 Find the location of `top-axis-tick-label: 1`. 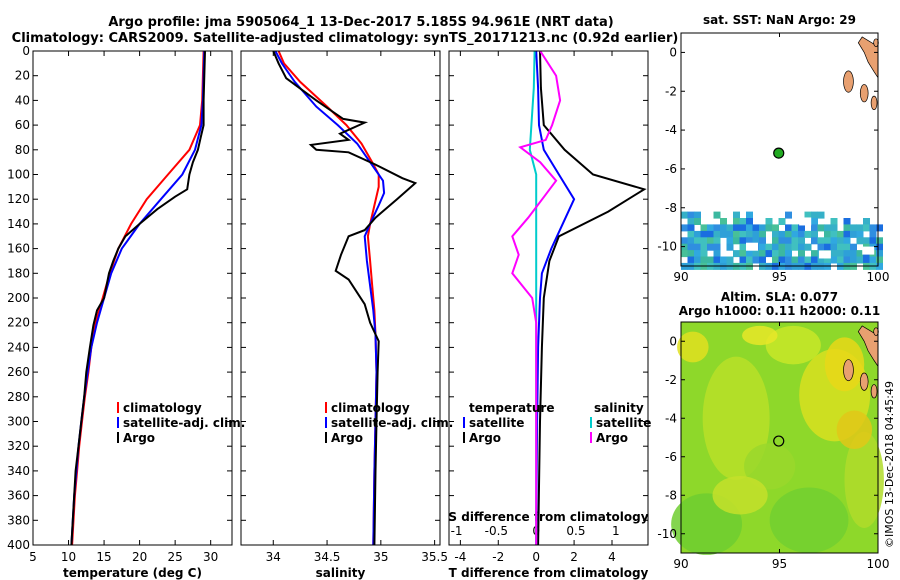

top-axis-tick-label: 1 is located at coordinates (616, 531).